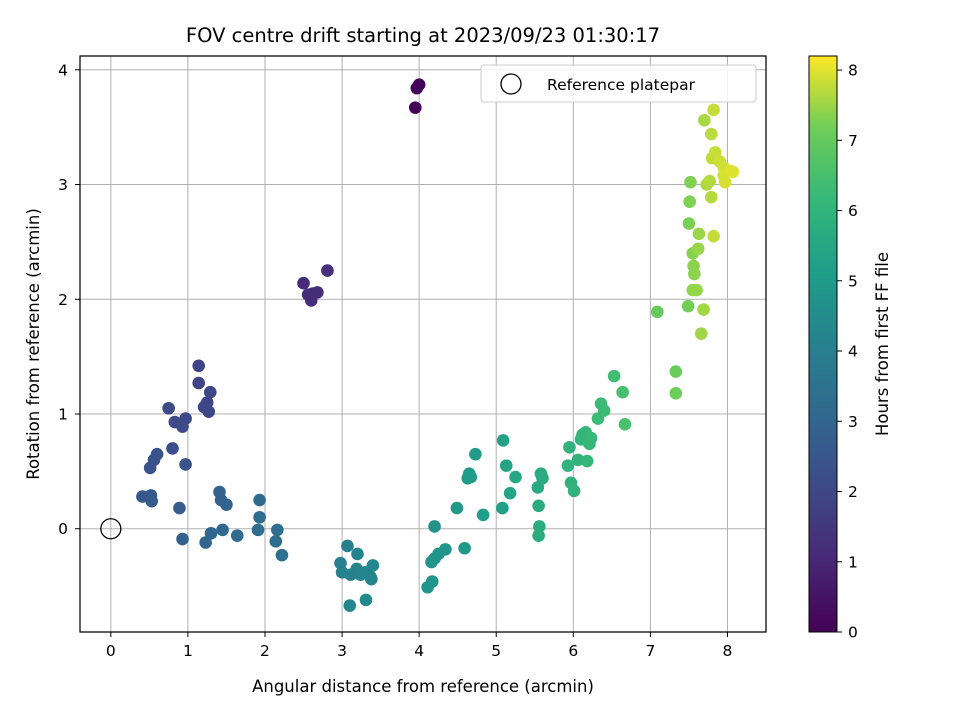  What do you see at coordinates (853, 281) in the screenshot?
I see `colorbar-tick-label: 5` at bounding box center [853, 281].